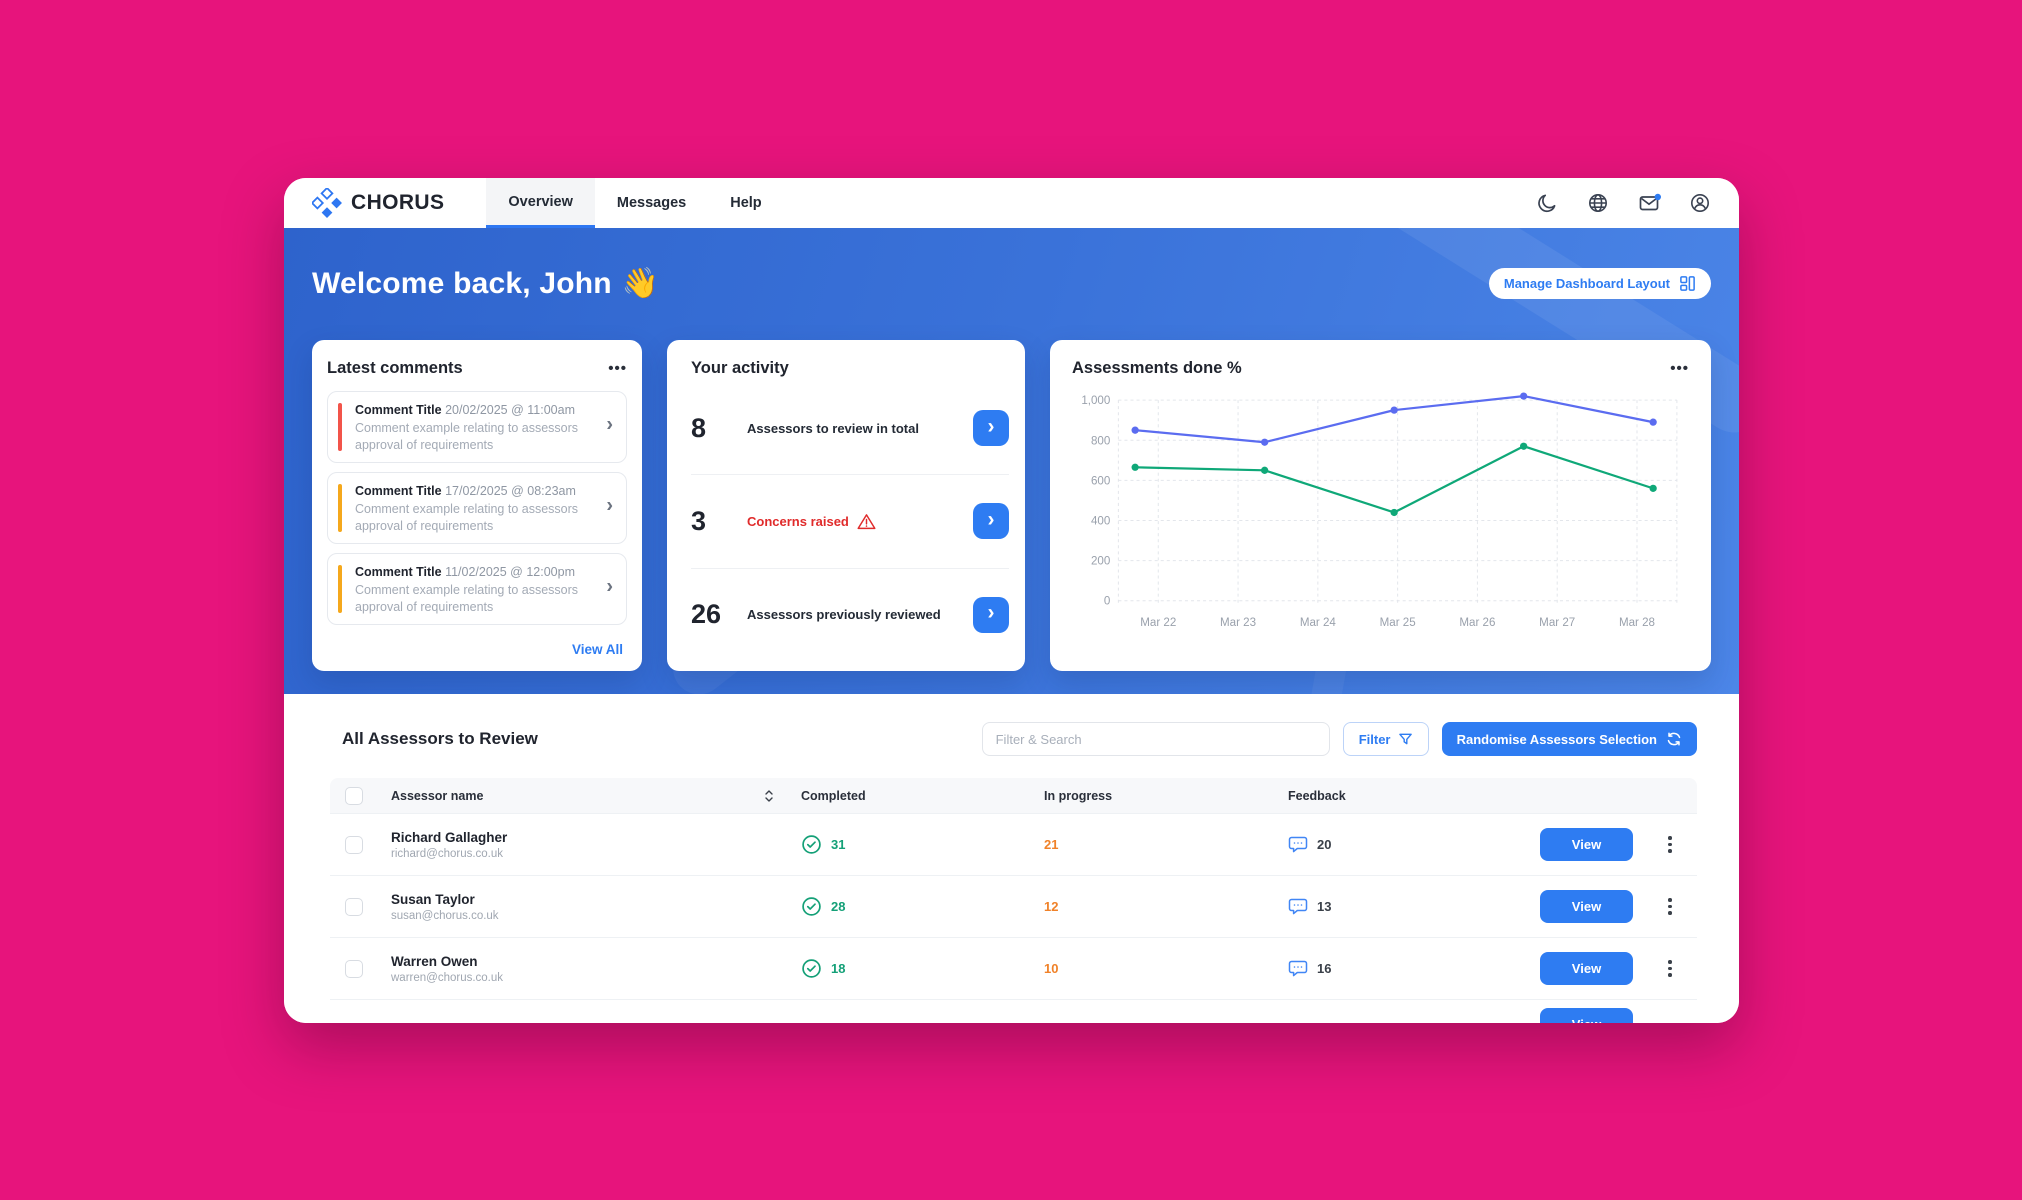 The width and height of the screenshot is (2022, 1200). I want to click on svg-text: Mar 23, so click(1238, 623).